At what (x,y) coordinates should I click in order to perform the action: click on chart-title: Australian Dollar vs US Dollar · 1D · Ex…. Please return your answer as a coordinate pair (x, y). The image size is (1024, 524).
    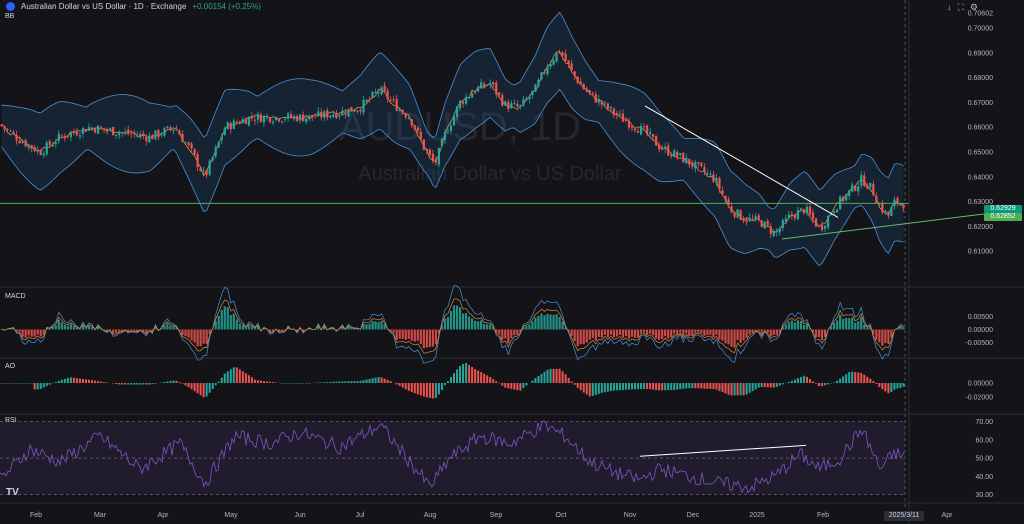
    Looking at the image, I should click on (104, 6).